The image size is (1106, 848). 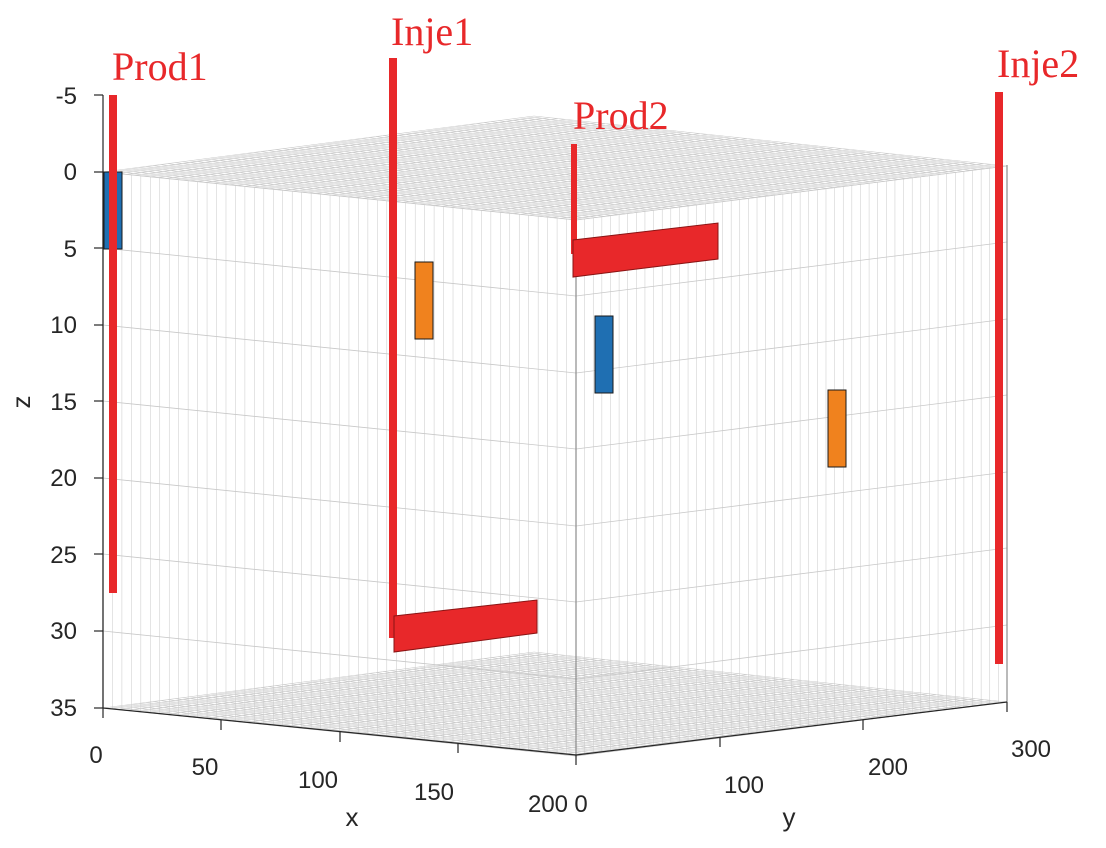 What do you see at coordinates (63, 478) in the screenshot?
I see `z-tick-label: 20` at bounding box center [63, 478].